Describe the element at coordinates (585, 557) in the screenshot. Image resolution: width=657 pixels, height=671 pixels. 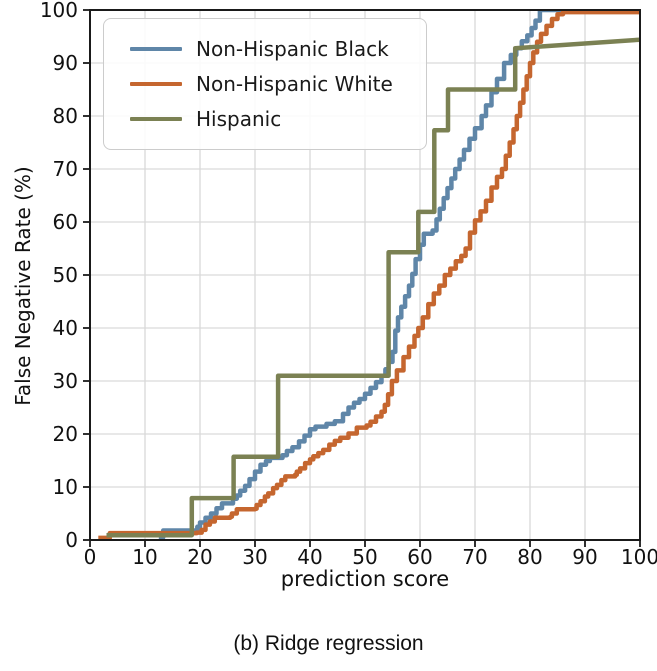
I see `x-tick-label: 90` at that location.